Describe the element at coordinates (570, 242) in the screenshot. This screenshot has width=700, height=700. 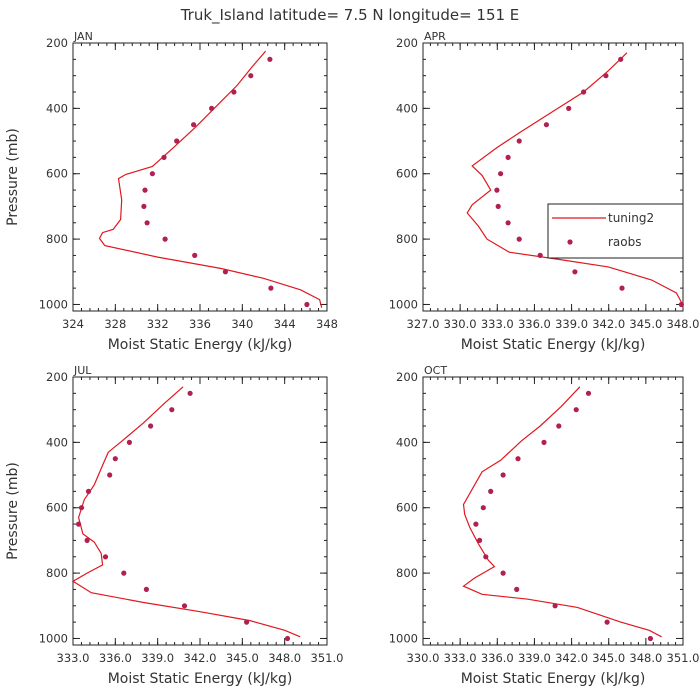
I see `legend-marker-swatch` at that location.